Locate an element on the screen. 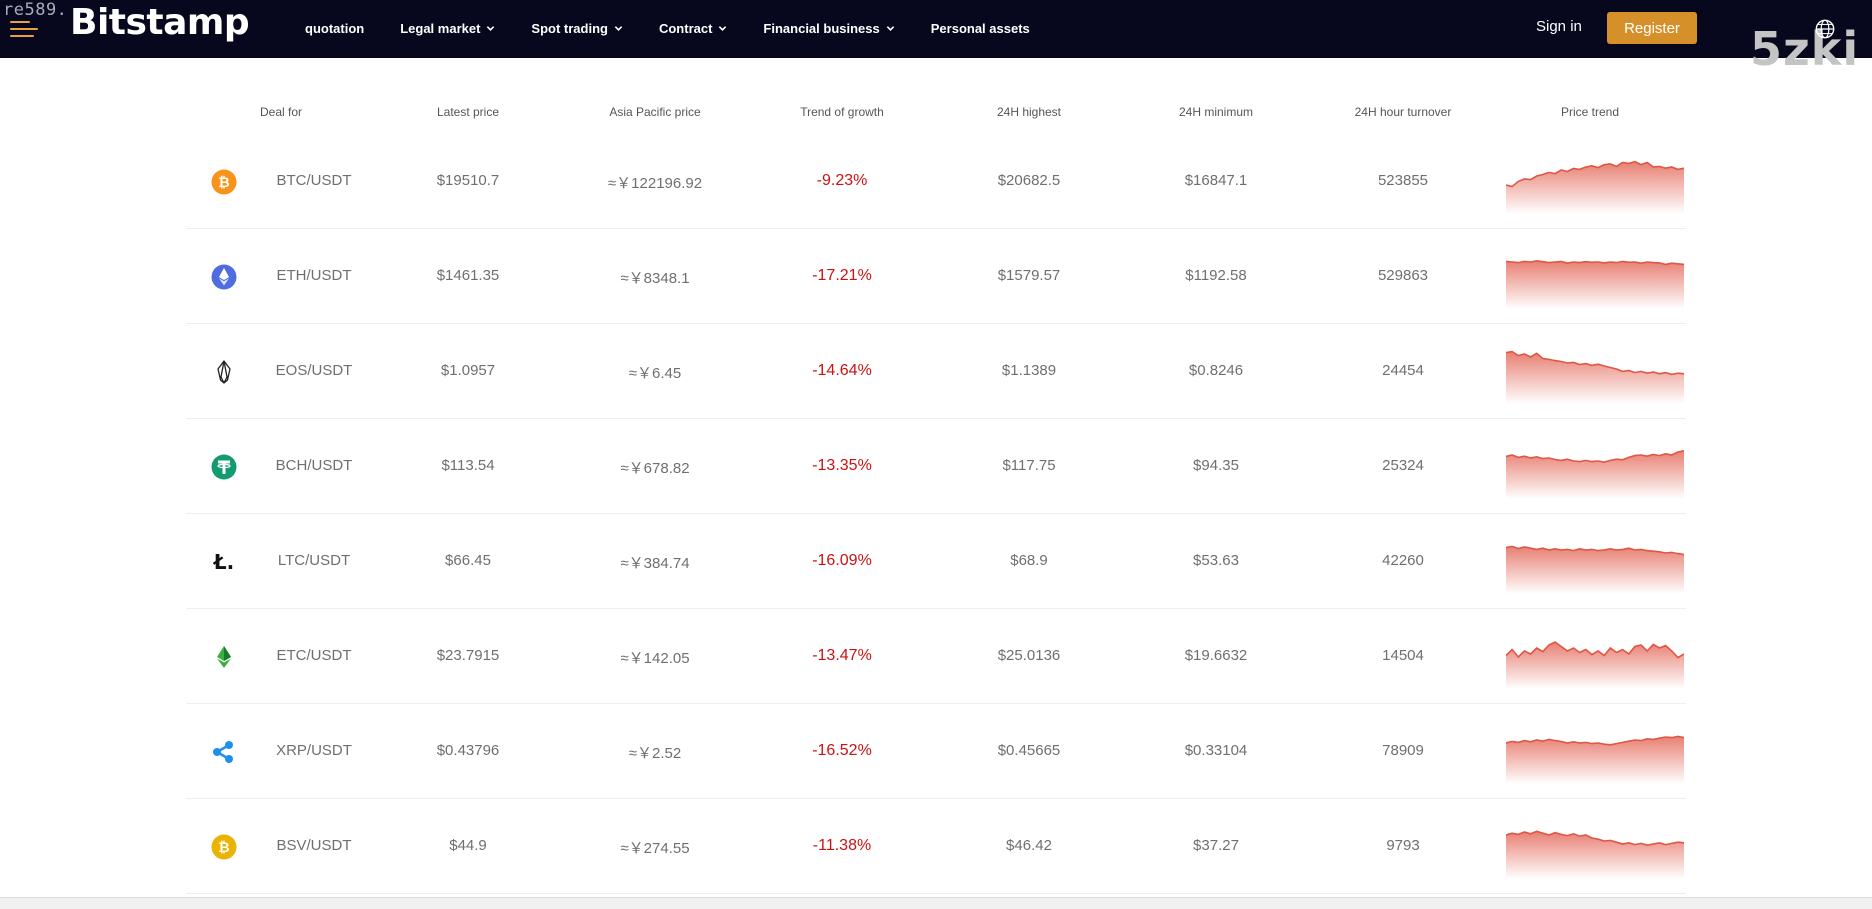 The height and width of the screenshot is (909, 1872). pair-name: BTC/USDT is located at coordinates (314, 180).